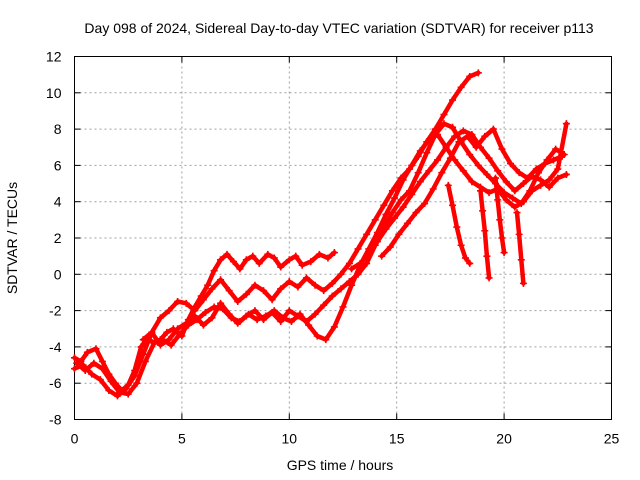  I want to click on y-tick-label: -2, so click(55, 311).